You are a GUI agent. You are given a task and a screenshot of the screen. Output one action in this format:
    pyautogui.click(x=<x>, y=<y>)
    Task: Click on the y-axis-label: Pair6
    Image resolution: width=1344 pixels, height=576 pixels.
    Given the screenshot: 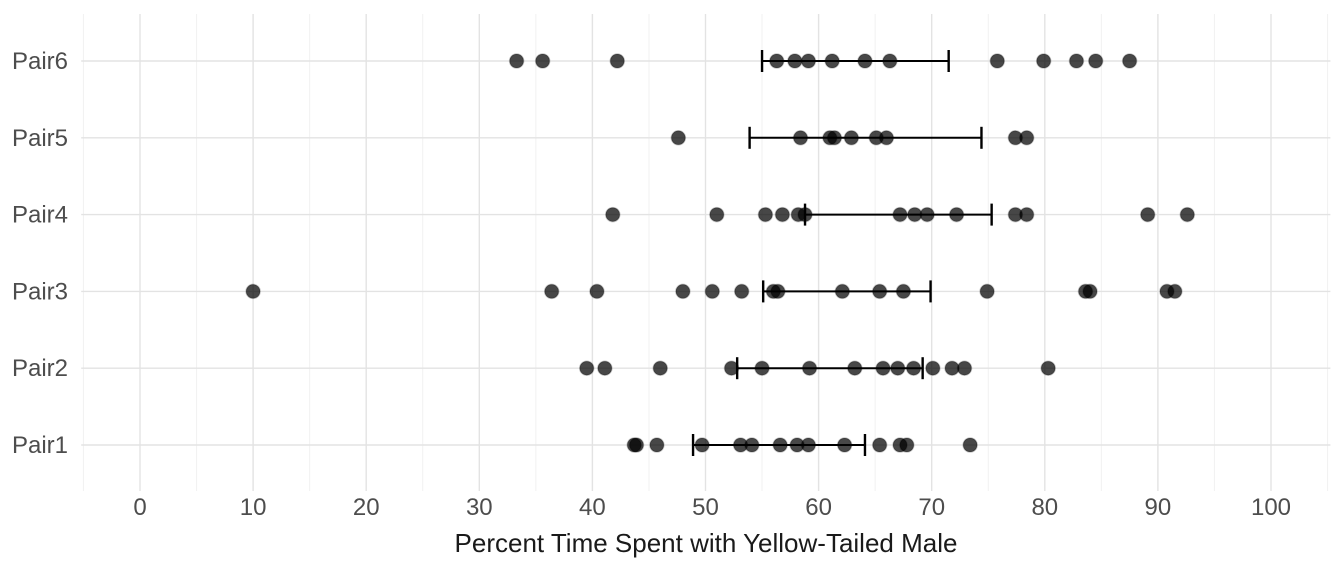 What is the action you would take?
    pyautogui.click(x=40, y=61)
    